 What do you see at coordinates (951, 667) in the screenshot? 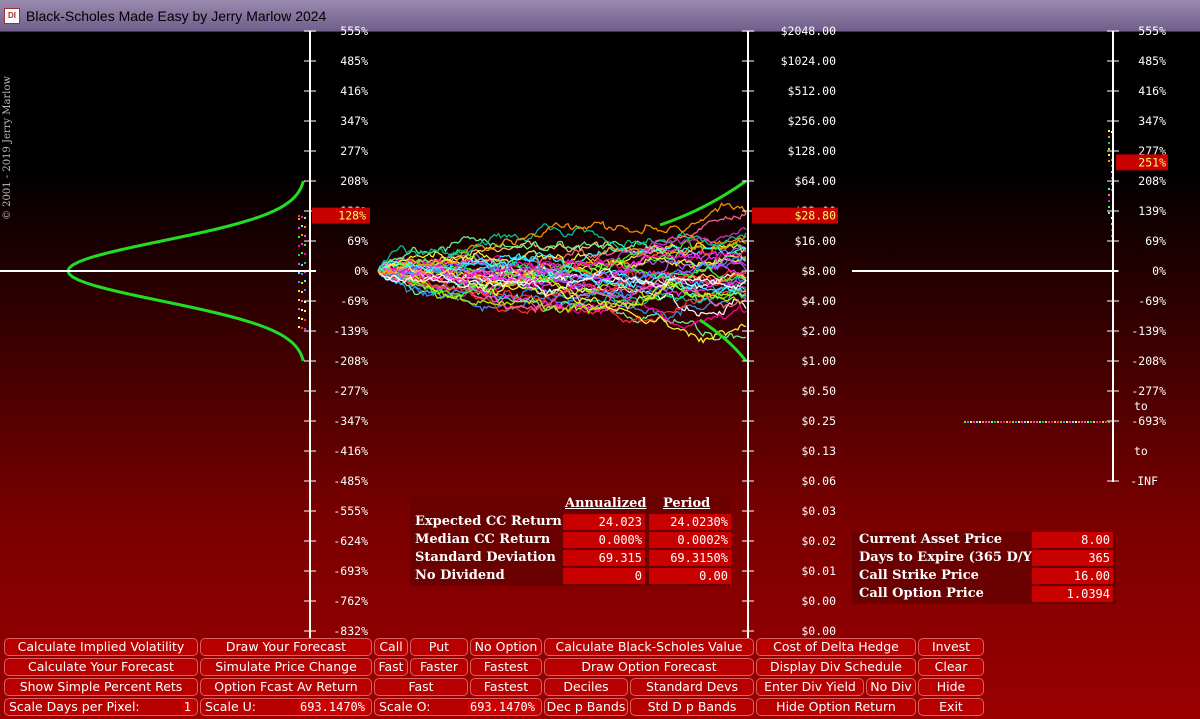
I see `clear-button: Clear` at bounding box center [951, 667].